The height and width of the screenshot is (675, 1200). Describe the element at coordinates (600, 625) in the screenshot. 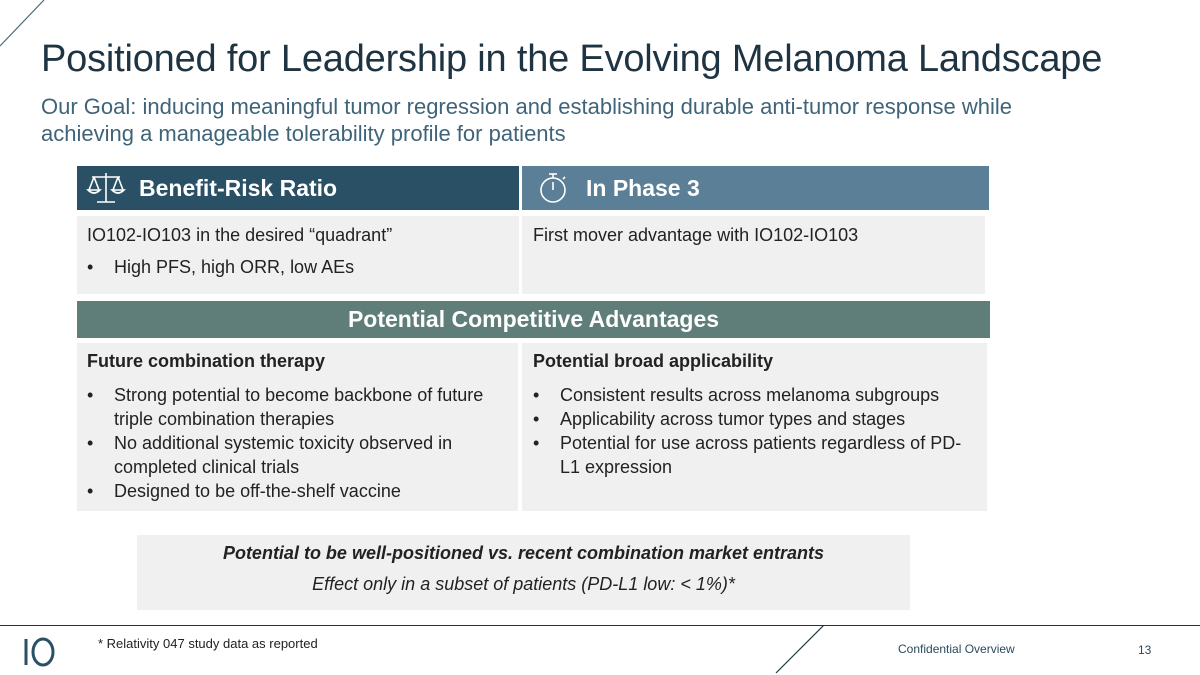

I see `footer-divider` at that location.